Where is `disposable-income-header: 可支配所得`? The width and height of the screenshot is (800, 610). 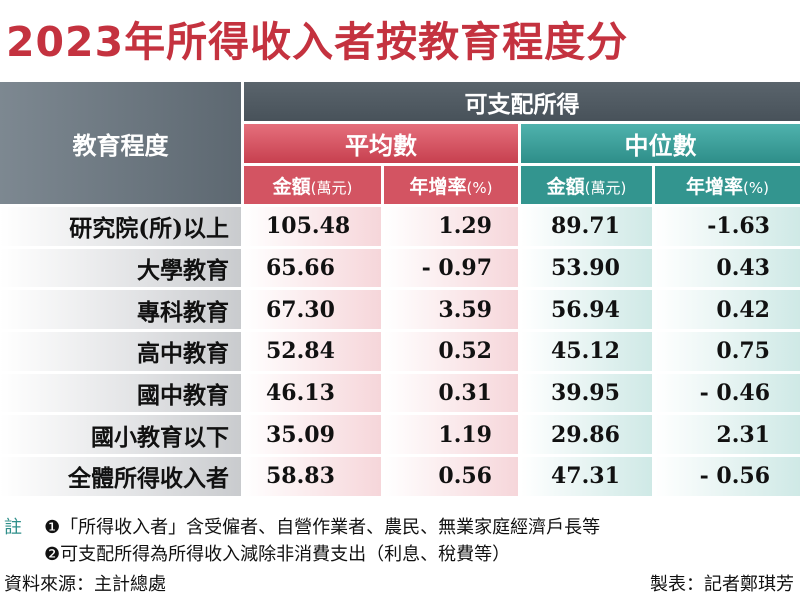
disposable-income-header: 可支配所得 is located at coordinates (522, 103).